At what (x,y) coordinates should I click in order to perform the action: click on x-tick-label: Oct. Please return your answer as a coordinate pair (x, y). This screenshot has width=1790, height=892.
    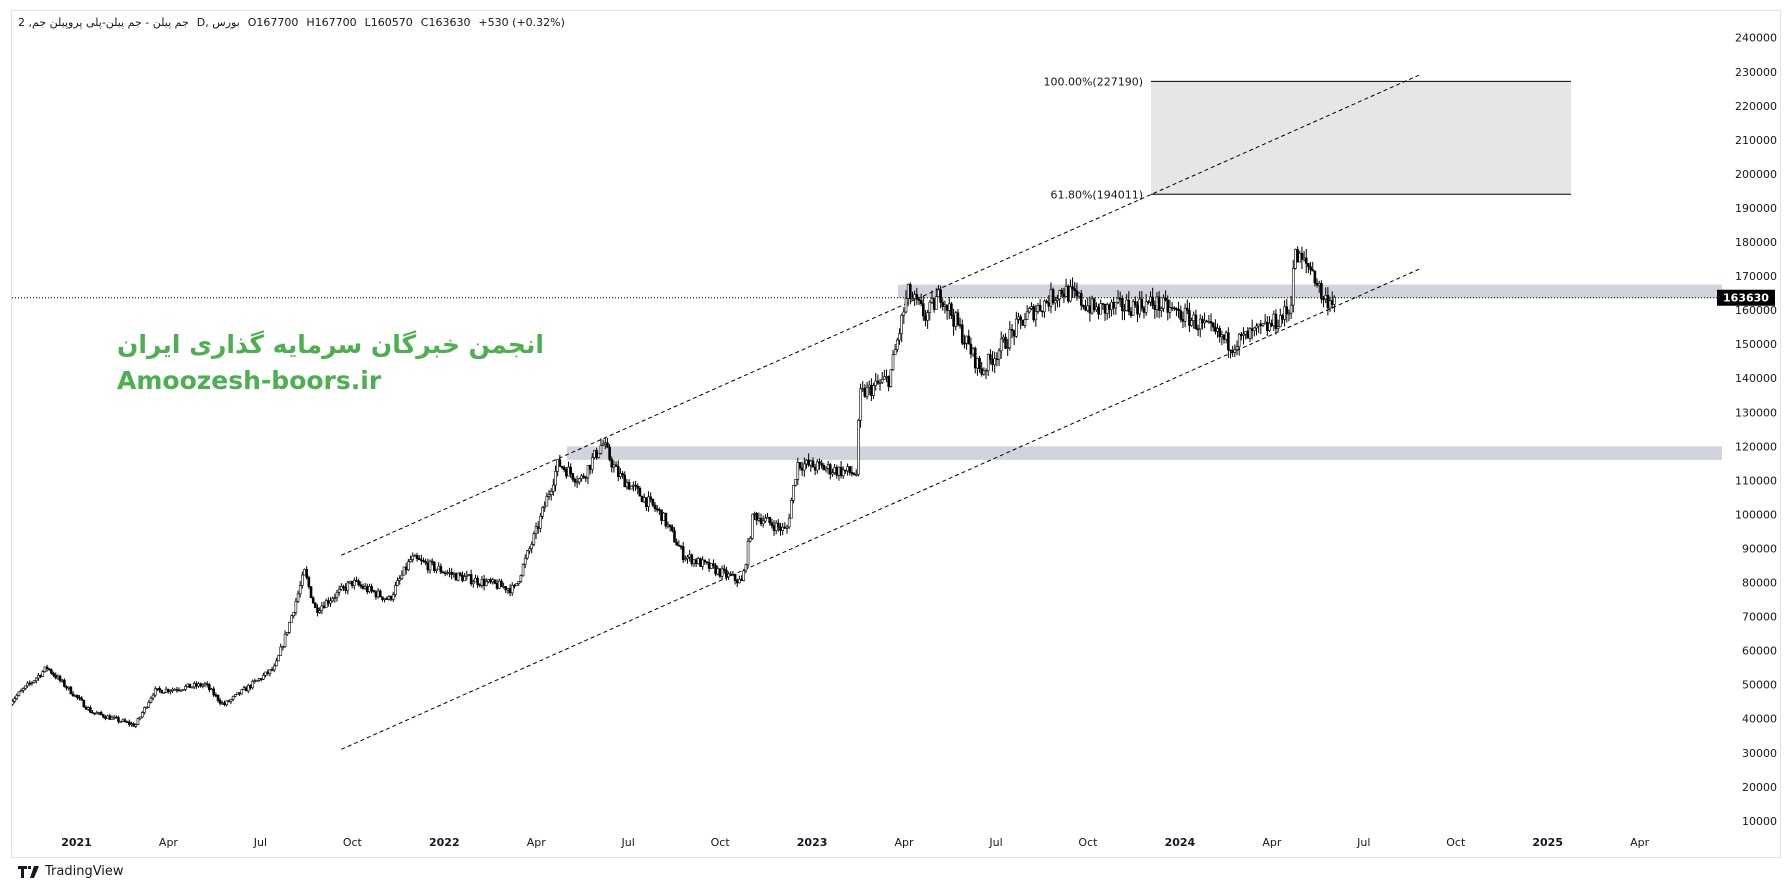
    Looking at the image, I should click on (1088, 842).